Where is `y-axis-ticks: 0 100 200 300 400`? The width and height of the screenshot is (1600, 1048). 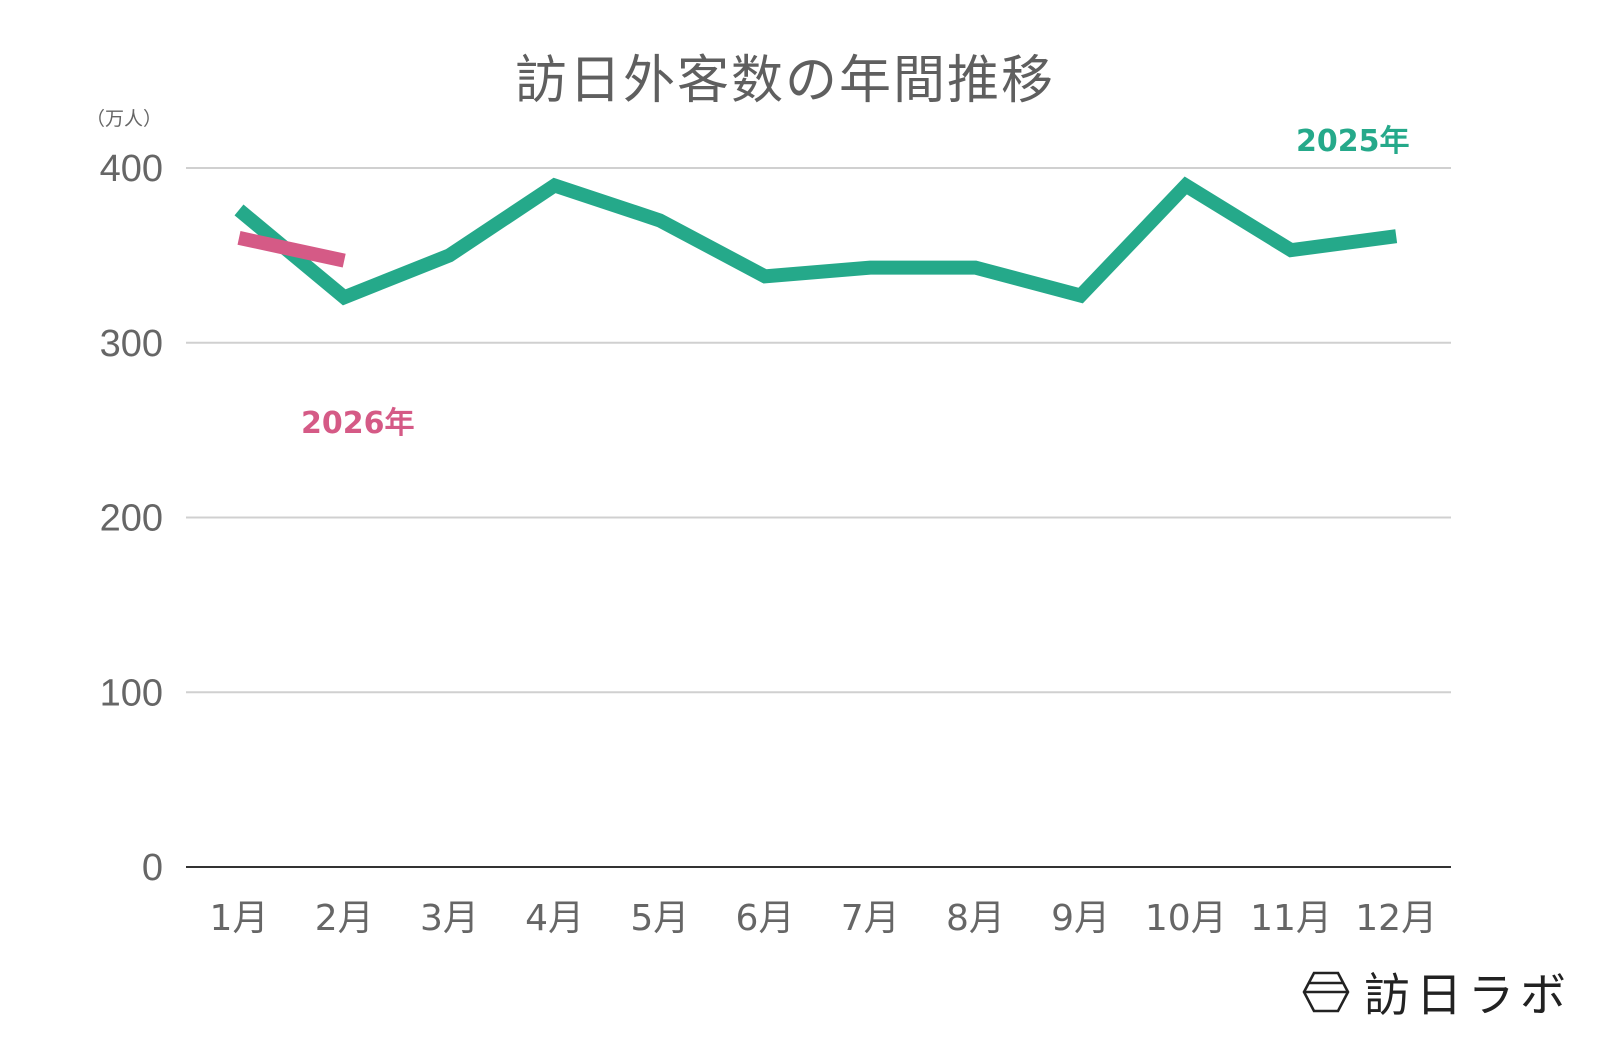
y-axis-ticks: 0 100 200 300 400 is located at coordinates (131, 518).